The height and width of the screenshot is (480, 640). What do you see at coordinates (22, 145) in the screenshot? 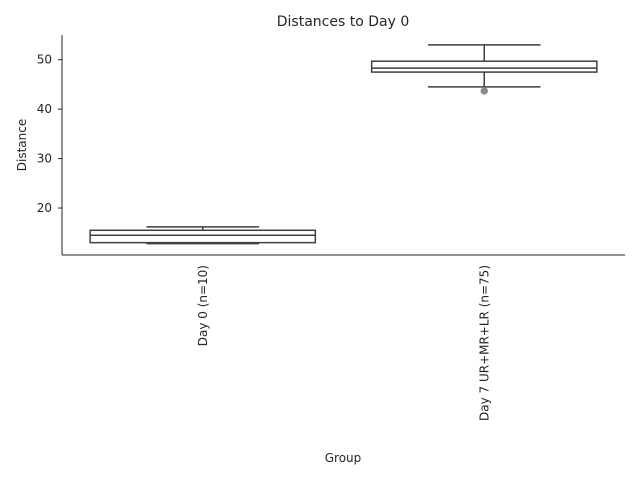
I see `y-axis-label: Distance` at bounding box center [22, 145].